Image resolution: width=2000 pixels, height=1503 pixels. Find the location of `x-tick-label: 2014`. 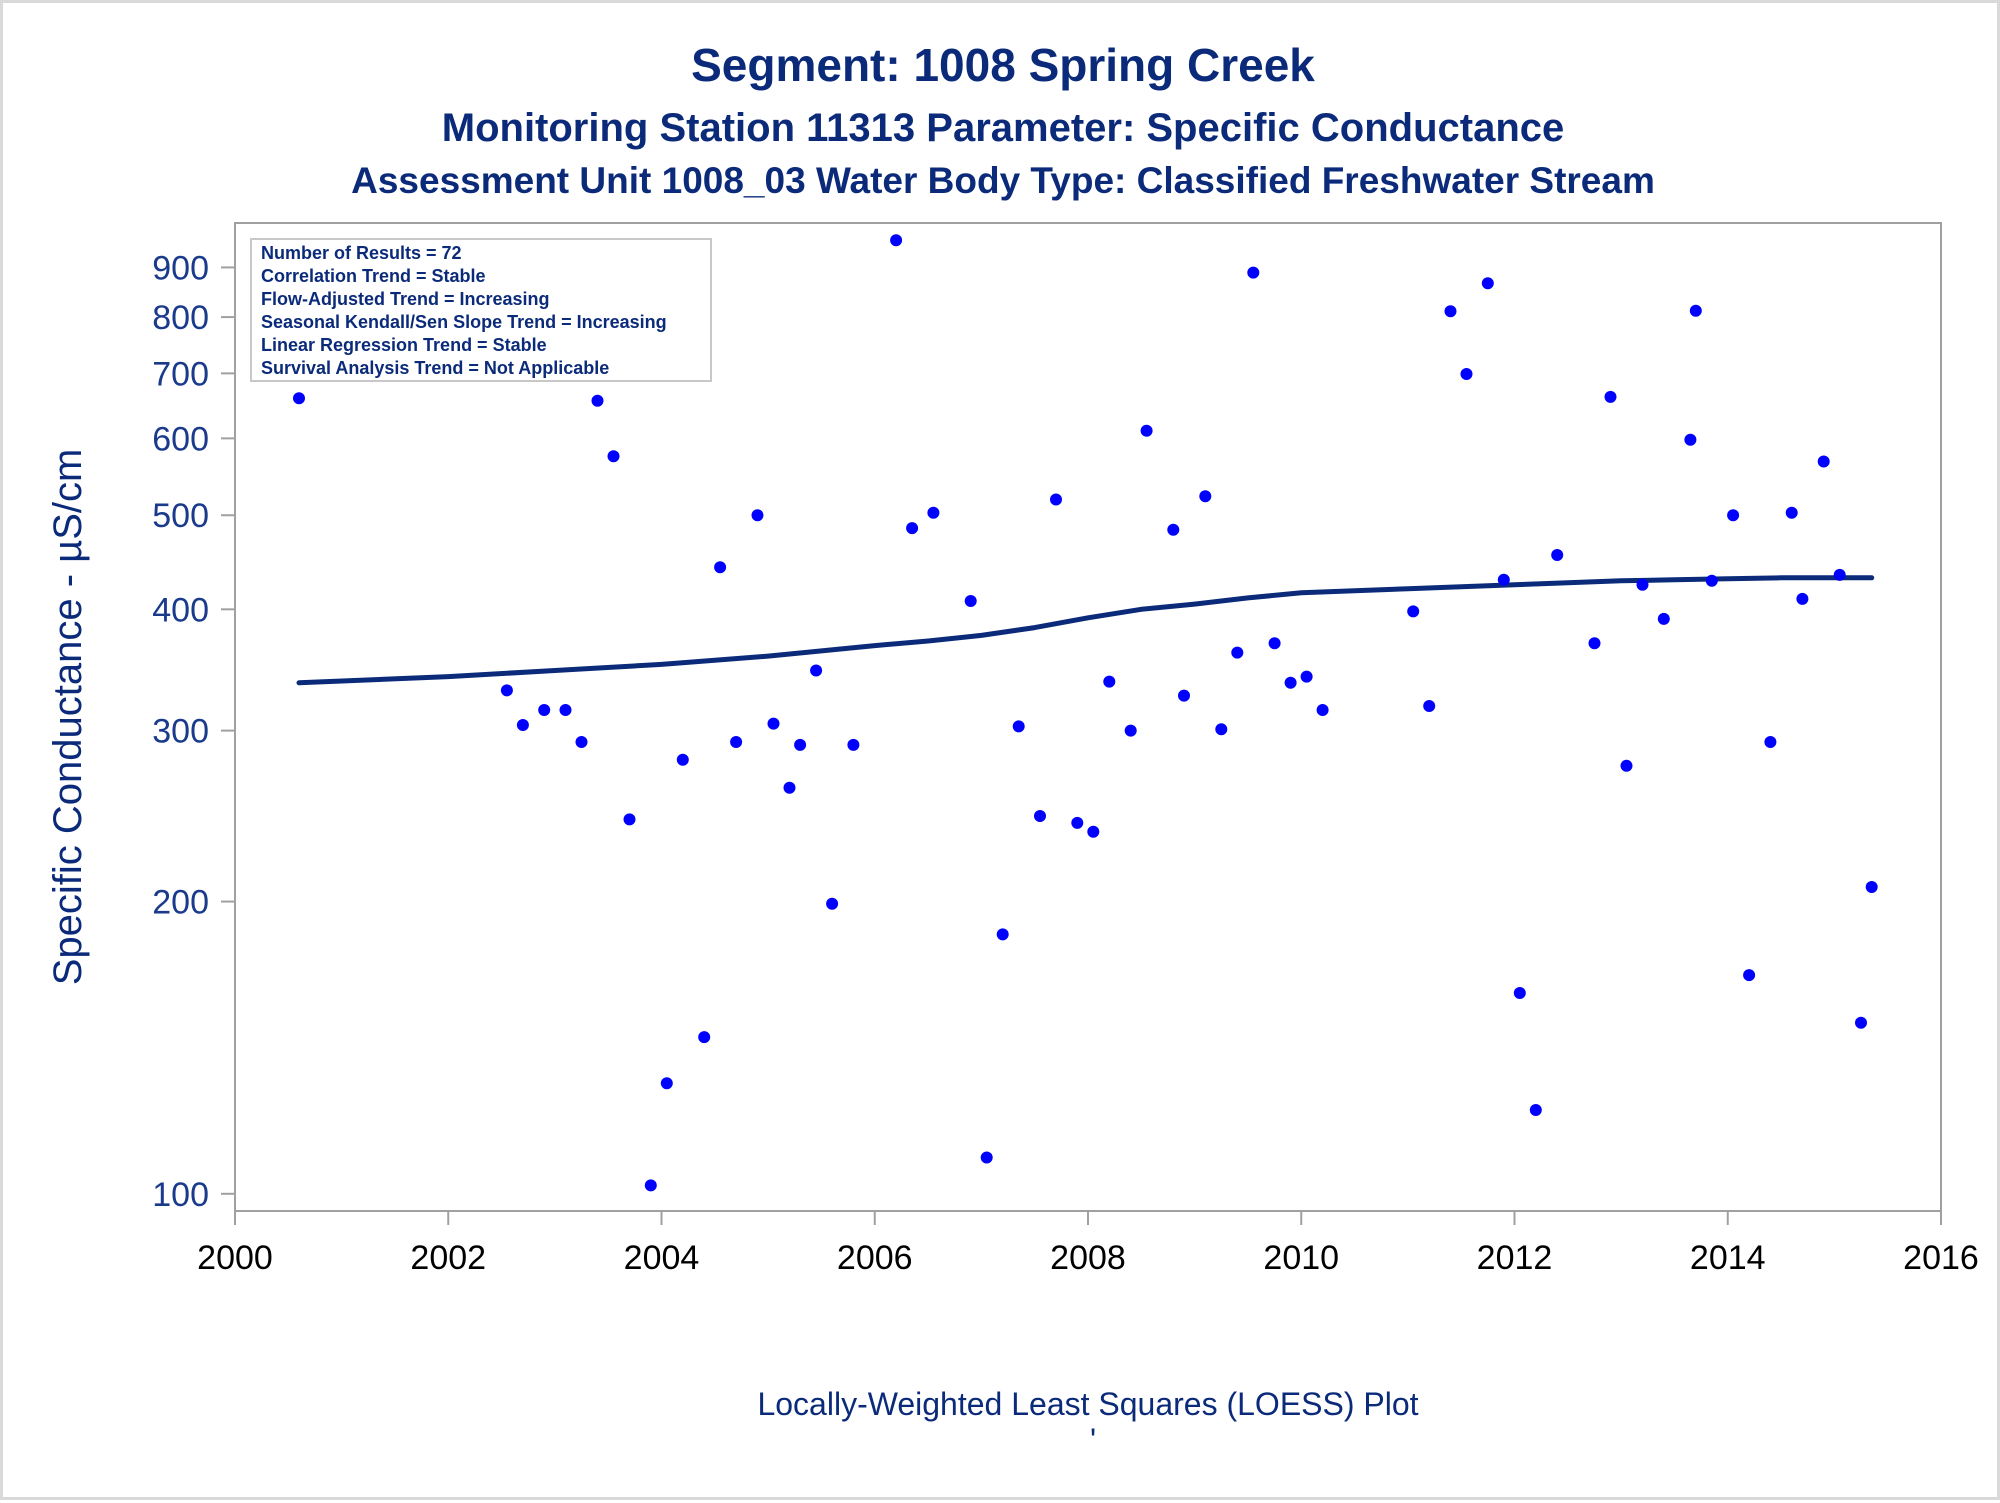

x-tick-label: 2014 is located at coordinates (1728, 1258).